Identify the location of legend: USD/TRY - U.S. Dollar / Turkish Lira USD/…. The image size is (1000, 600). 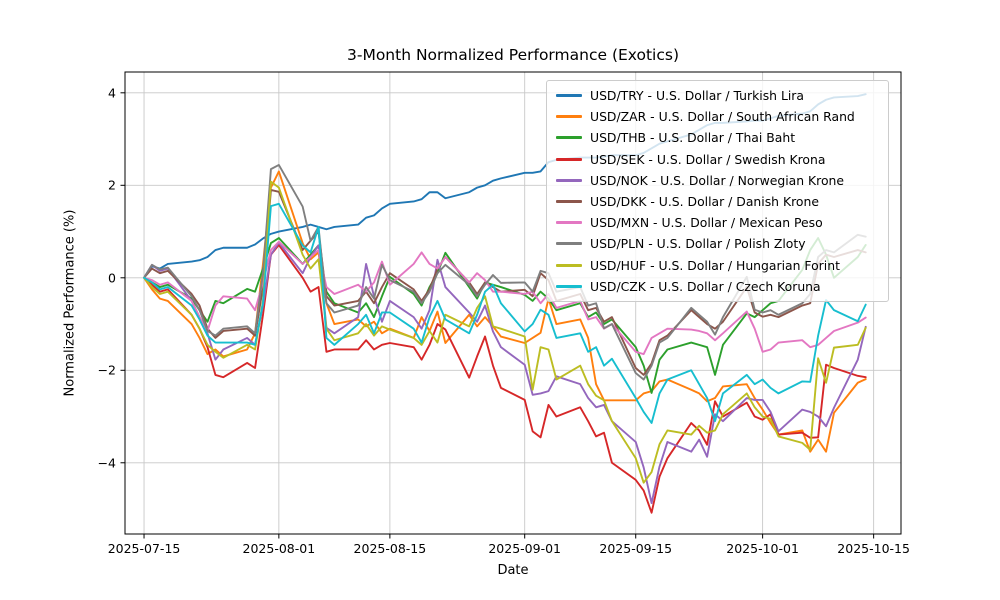
(717, 191).